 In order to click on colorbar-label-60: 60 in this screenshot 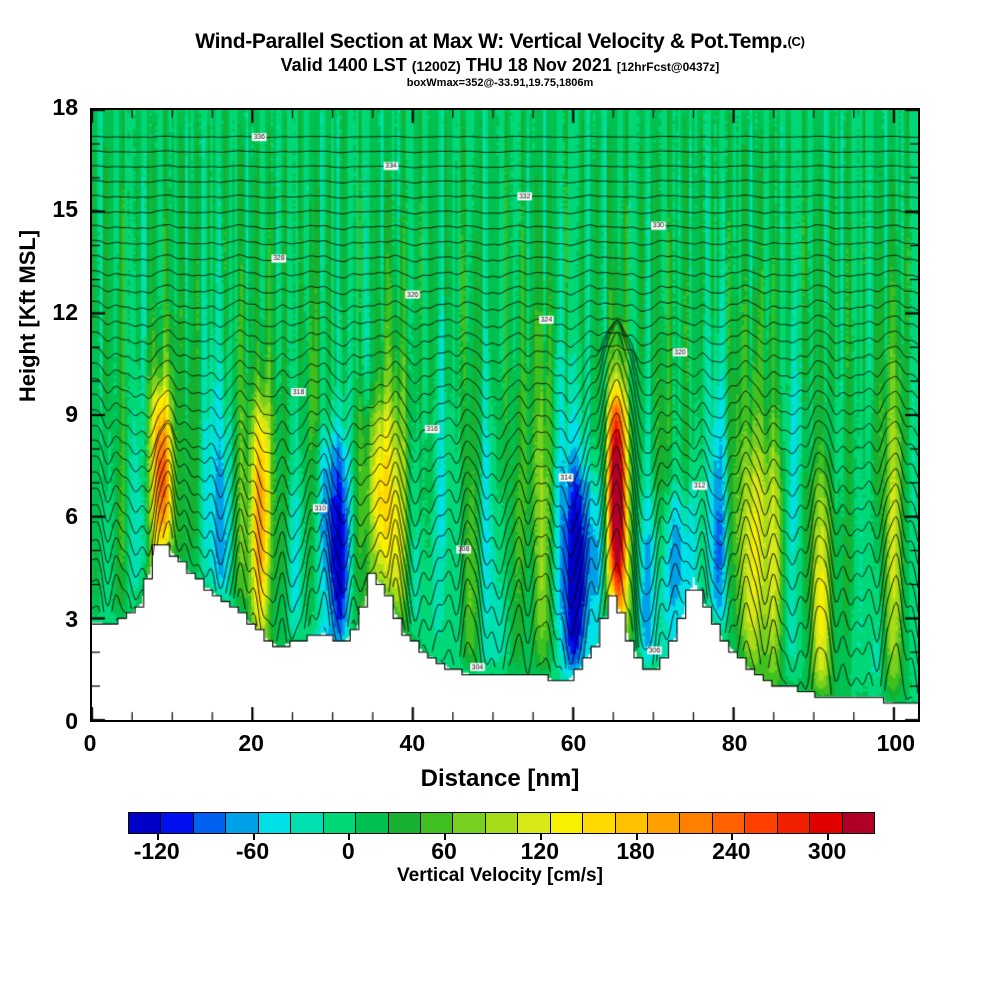, I will do `click(444, 851)`.